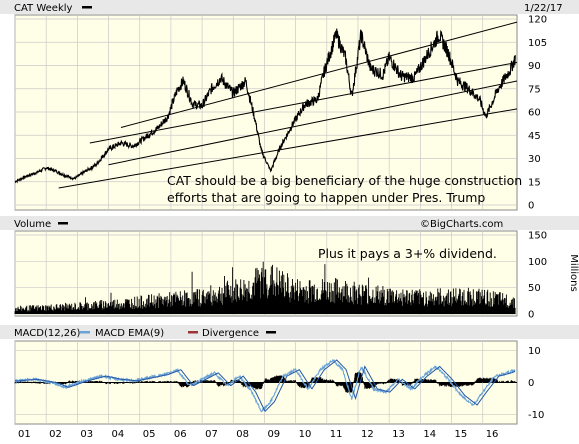 The width and height of the screenshot is (579, 444). Describe the element at coordinates (543, 8) in the screenshot. I see `price-header-date: 1/22/17` at that location.